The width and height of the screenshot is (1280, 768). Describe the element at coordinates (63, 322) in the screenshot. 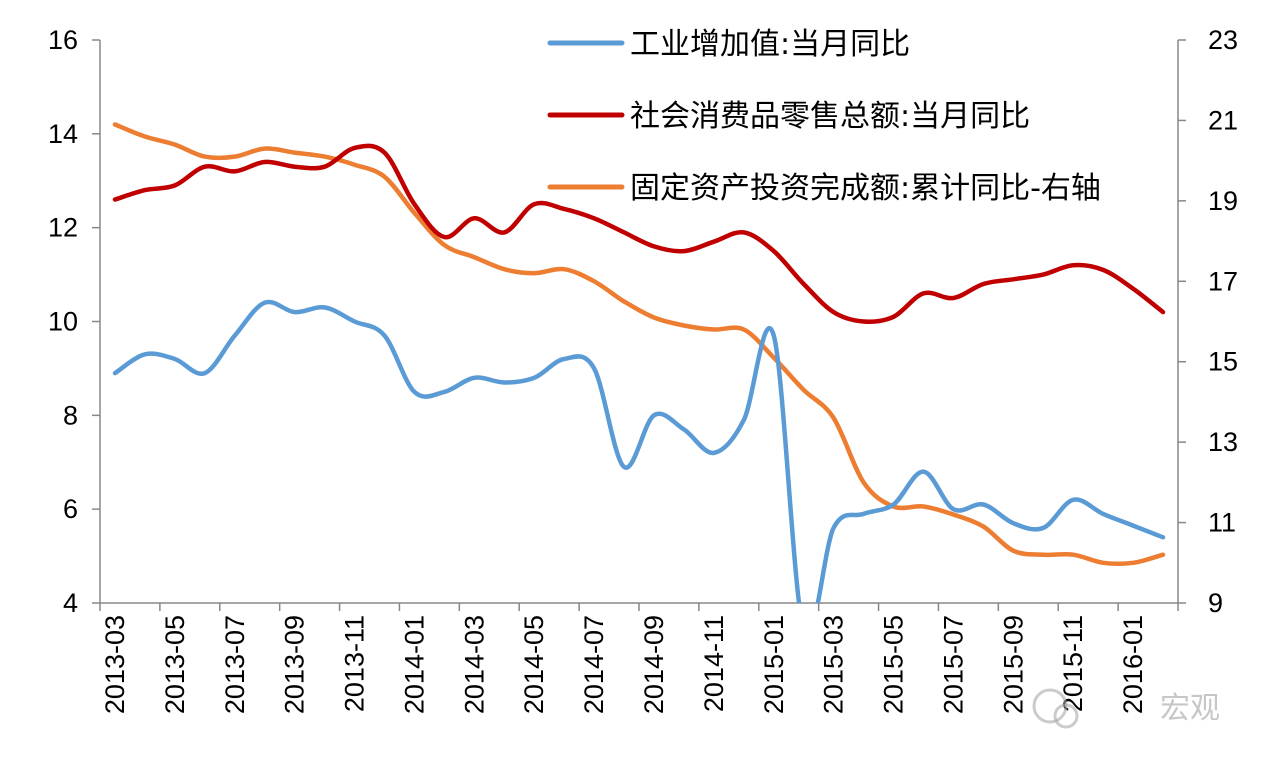

I see `y-left-tick-label: 10` at that location.